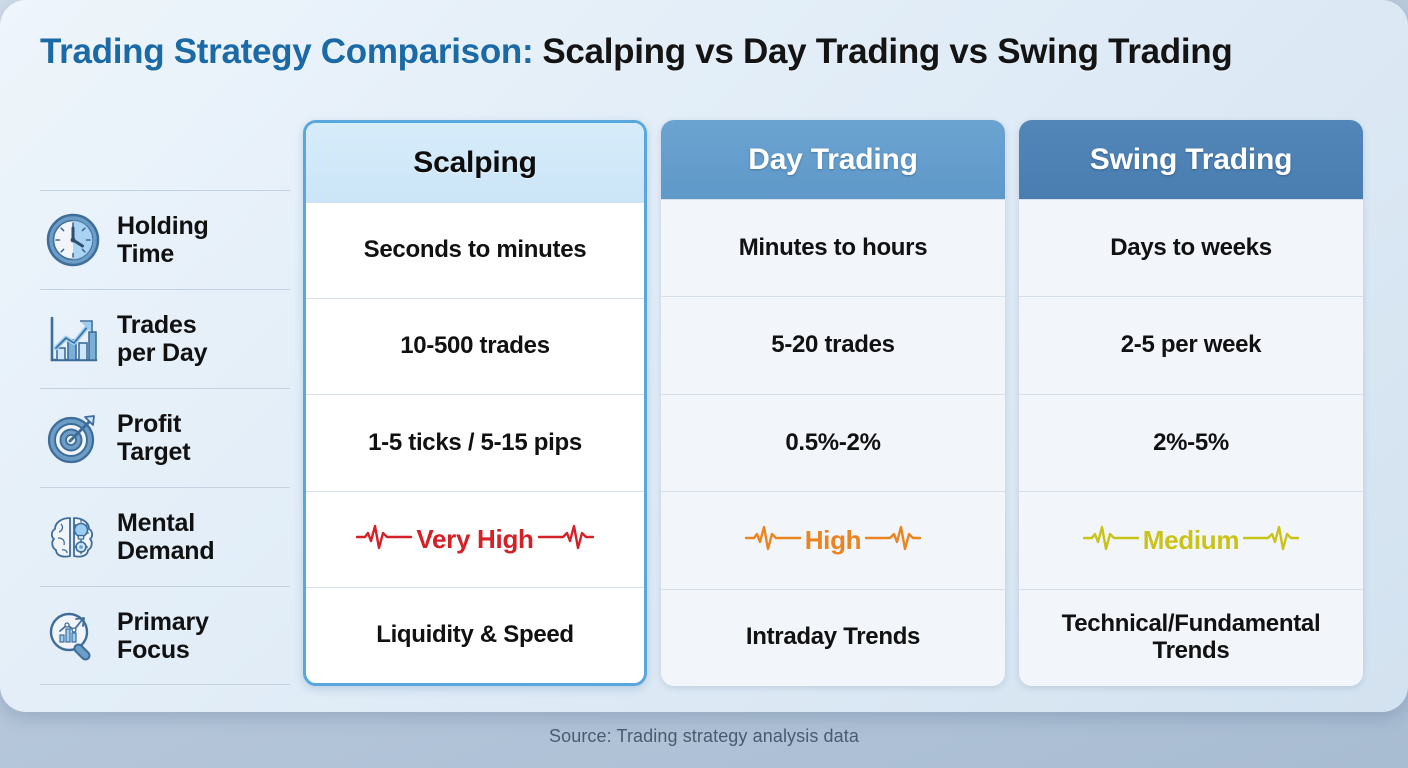  I want to click on column-header-day-trading: Day Trading, so click(833, 159).